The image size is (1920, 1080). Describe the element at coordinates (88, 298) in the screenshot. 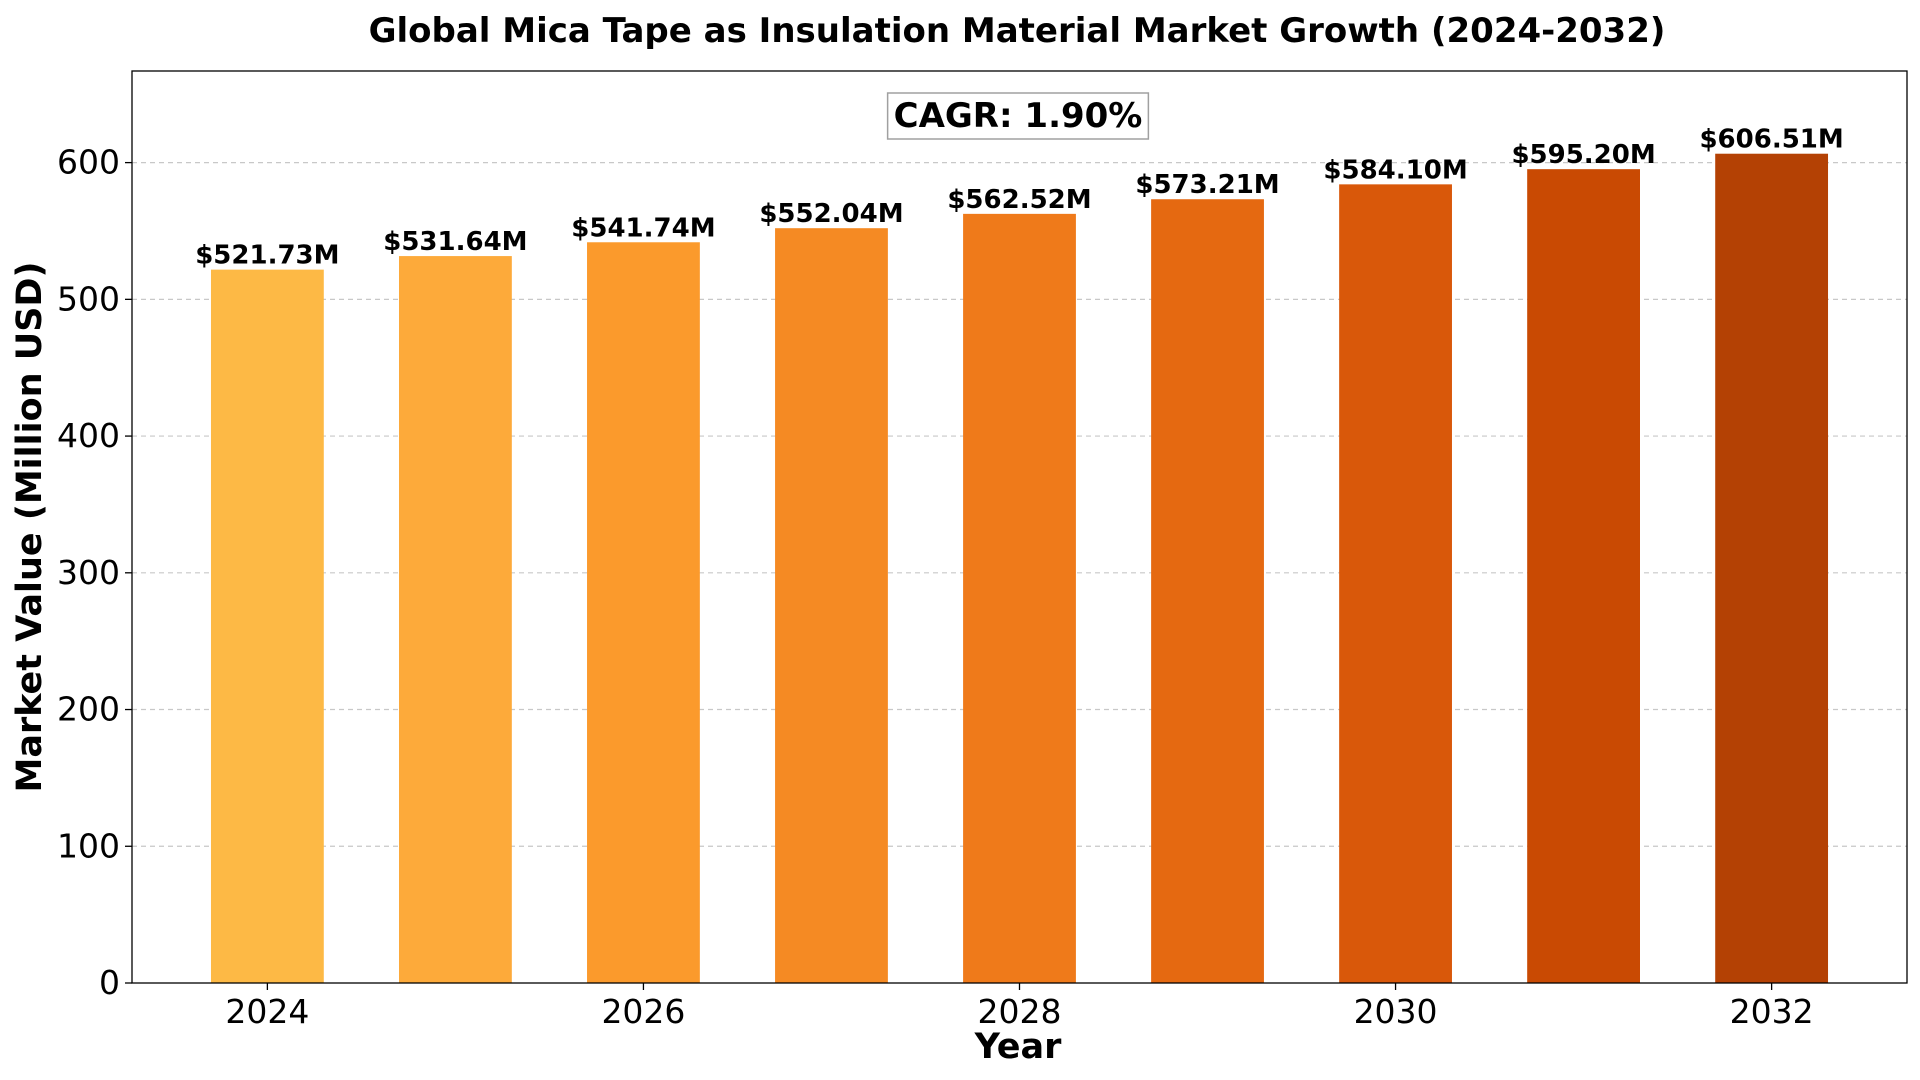

I see `y-tick-label: 500` at that location.